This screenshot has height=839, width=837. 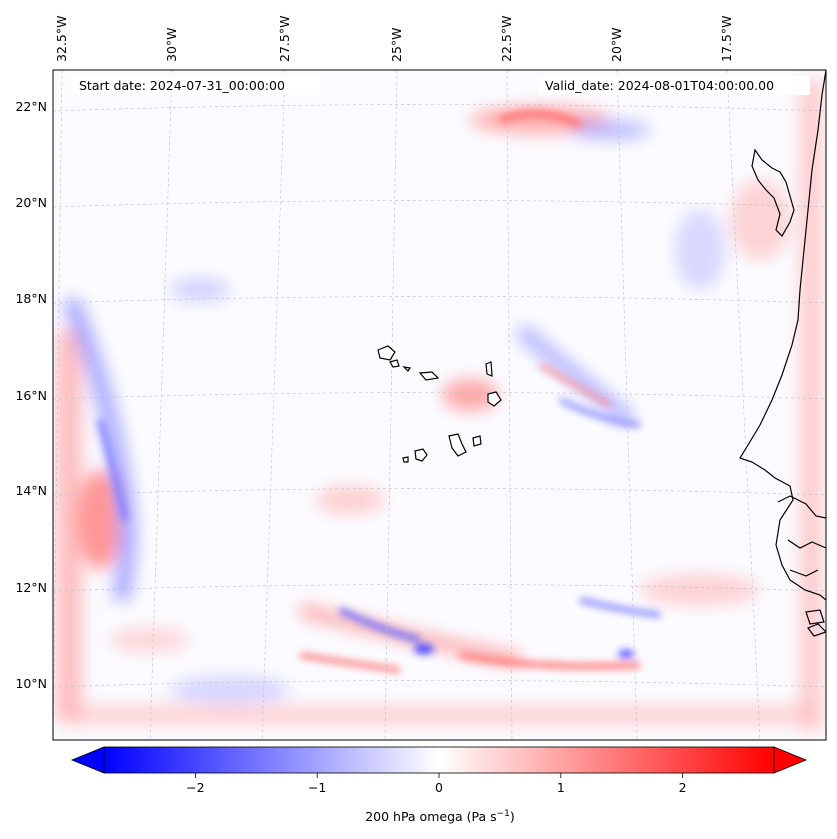 I want to click on colorbar-tick-label: −2, so click(x=195, y=787).